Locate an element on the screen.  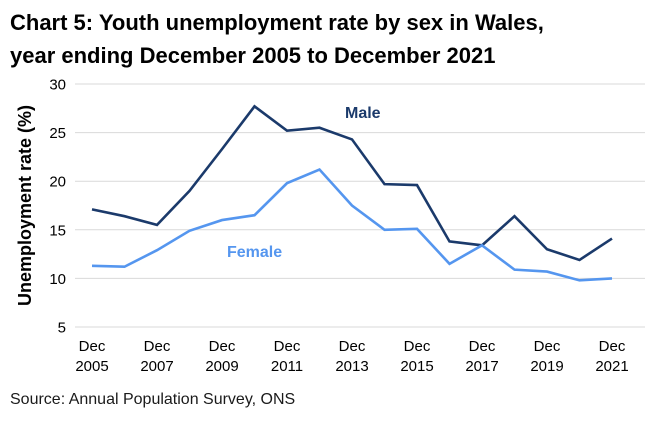
y-tick-label: 10 is located at coordinates (57, 279).